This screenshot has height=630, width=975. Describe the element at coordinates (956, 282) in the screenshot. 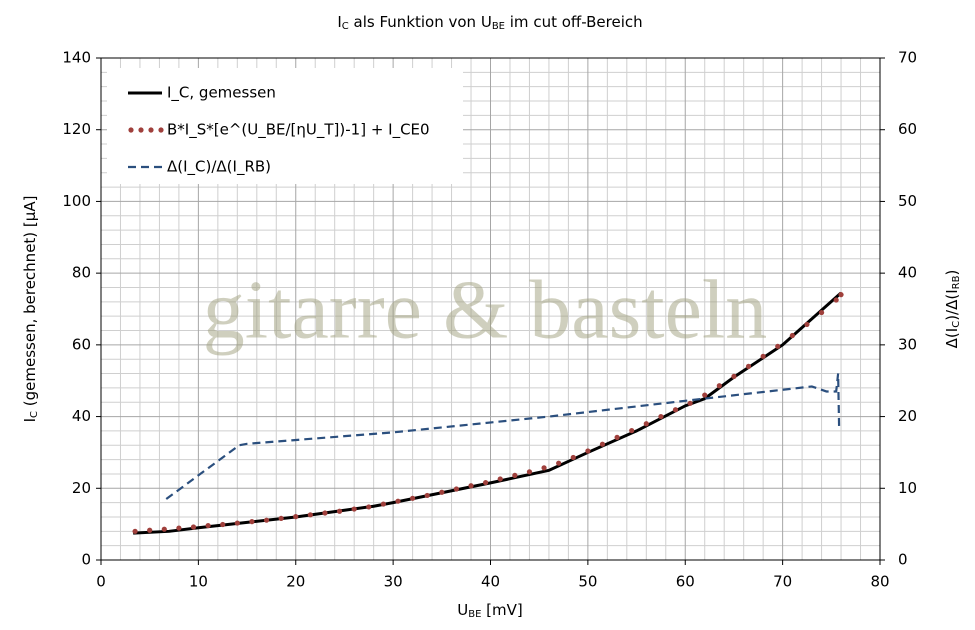

I see `label-sub: RB` at that location.